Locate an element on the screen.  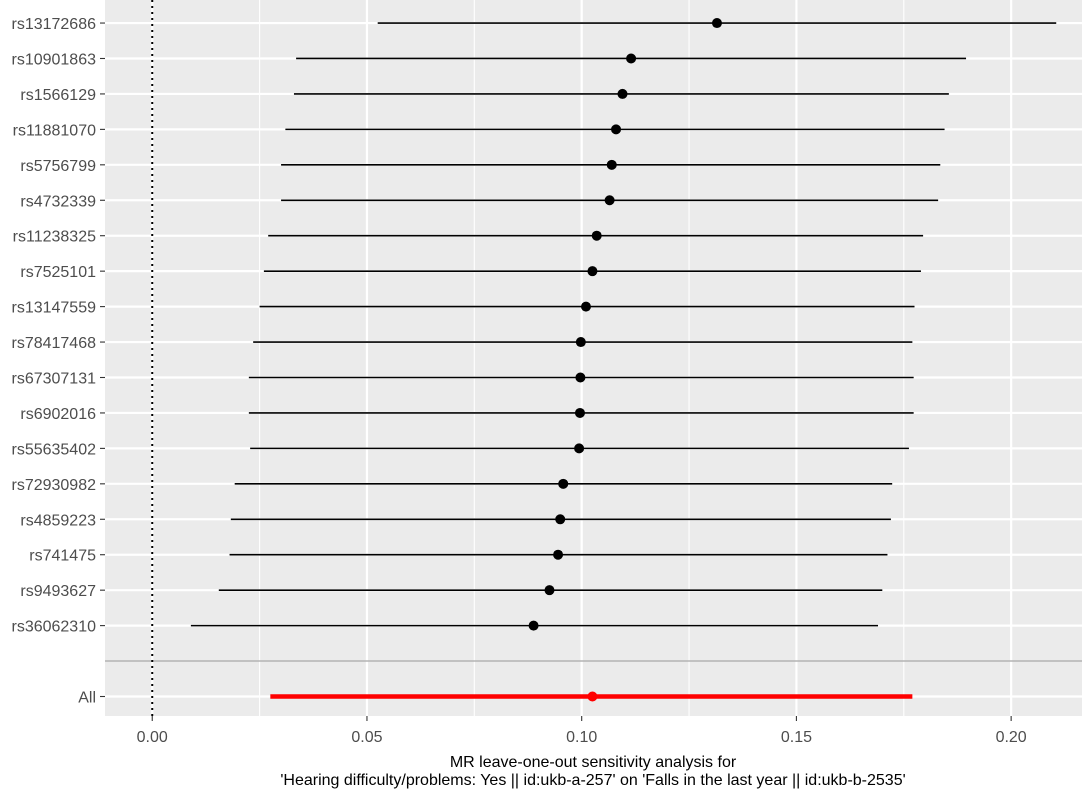
x-axis: 0.00 0.05 0.10 0.15 0.20 is located at coordinates (582, 731).